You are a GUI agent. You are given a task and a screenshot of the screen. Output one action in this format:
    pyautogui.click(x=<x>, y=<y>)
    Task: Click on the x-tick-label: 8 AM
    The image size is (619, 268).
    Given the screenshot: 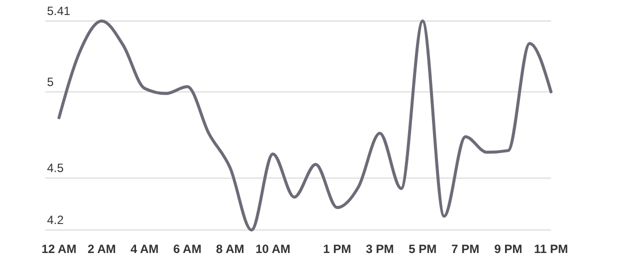 What is the action you would take?
    pyautogui.click(x=230, y=249)
    